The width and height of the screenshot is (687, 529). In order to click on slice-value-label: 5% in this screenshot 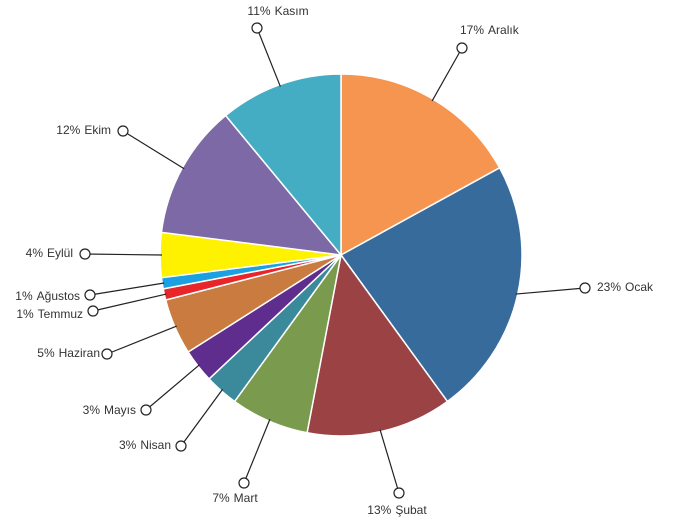, I will do `click(46, 353)`.